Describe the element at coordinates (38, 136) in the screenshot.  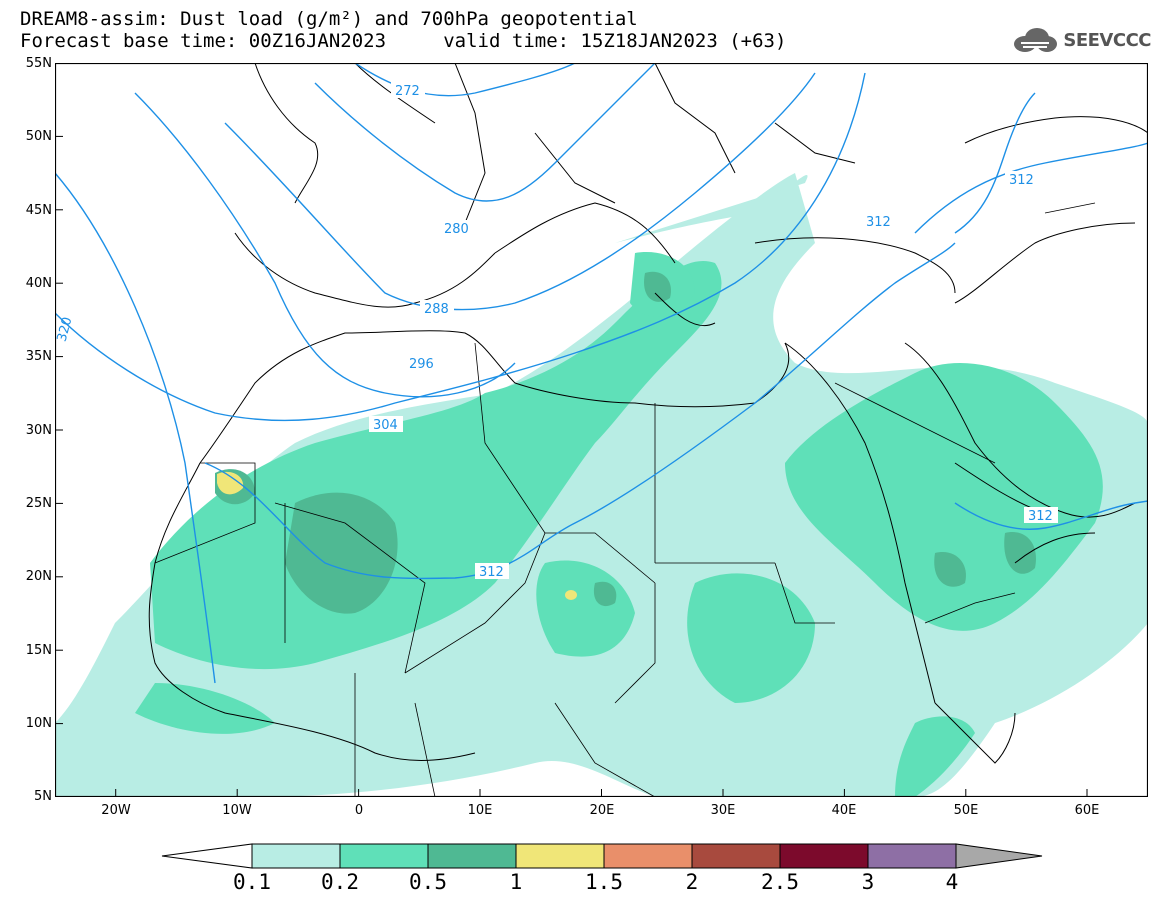
I see `lat-label-50n: 50N` at that location.